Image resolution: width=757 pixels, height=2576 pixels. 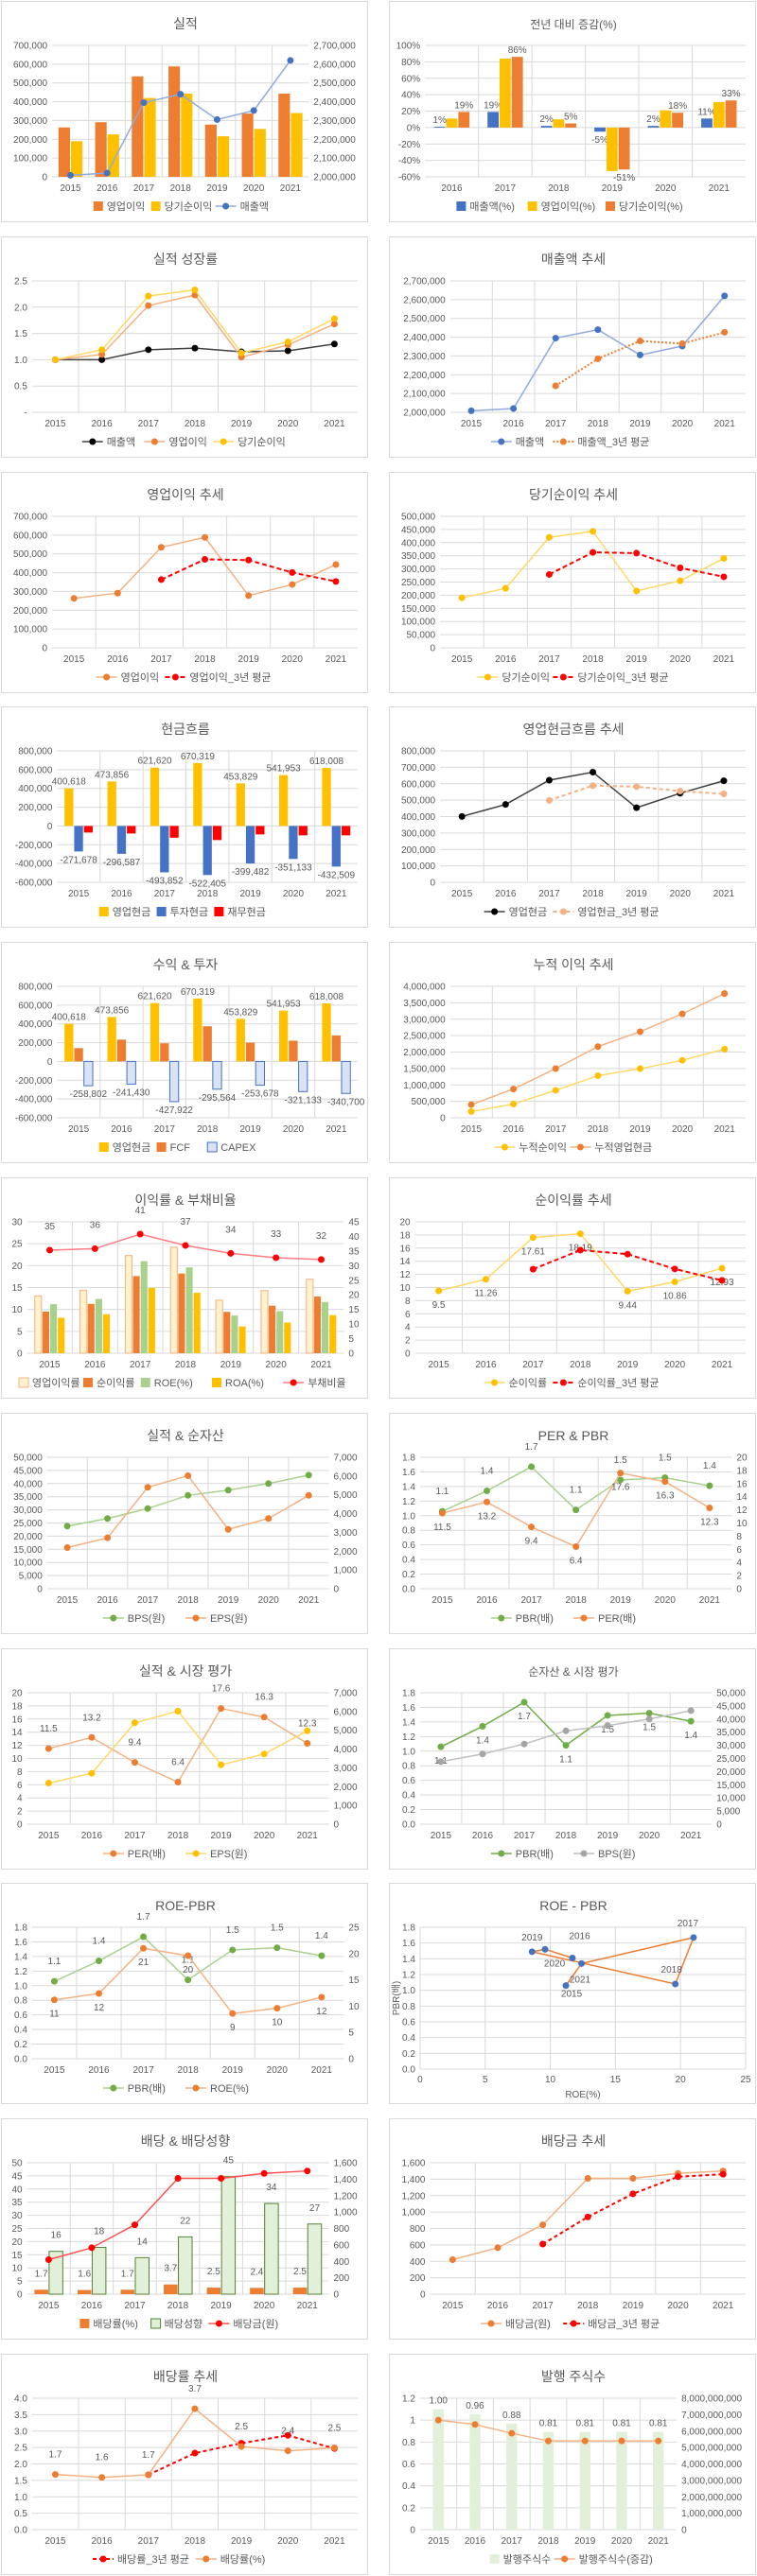 I want to click on y-tick-label: 500,000, so click(x=419, y=518).